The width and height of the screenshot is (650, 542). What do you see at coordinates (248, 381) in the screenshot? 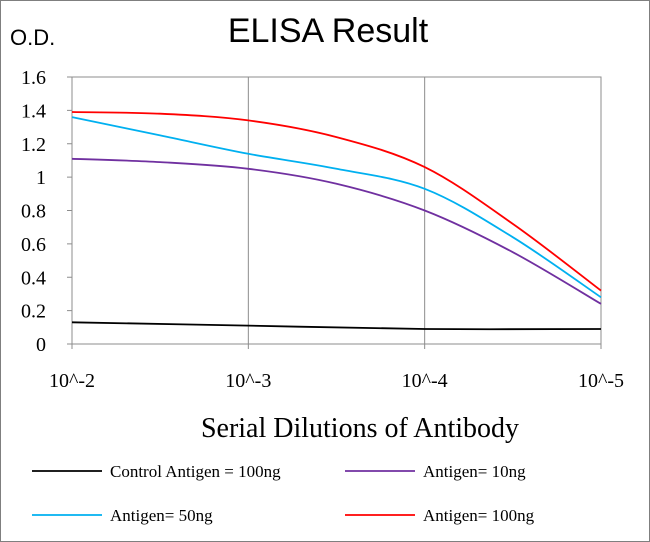
I see `x-tick-label: 10^-3` at bounding box center [248, 381].